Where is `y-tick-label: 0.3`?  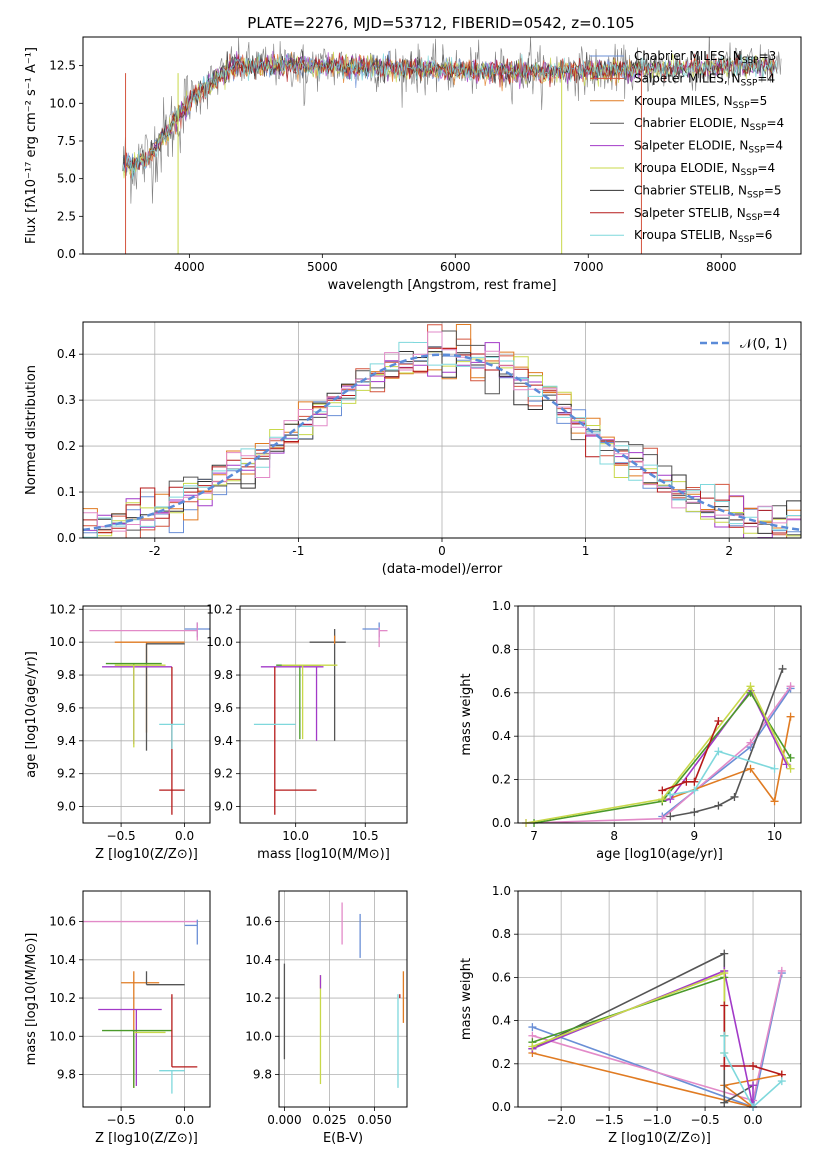 y-tick-label: 0.3 is located at coordinates (66, 400).